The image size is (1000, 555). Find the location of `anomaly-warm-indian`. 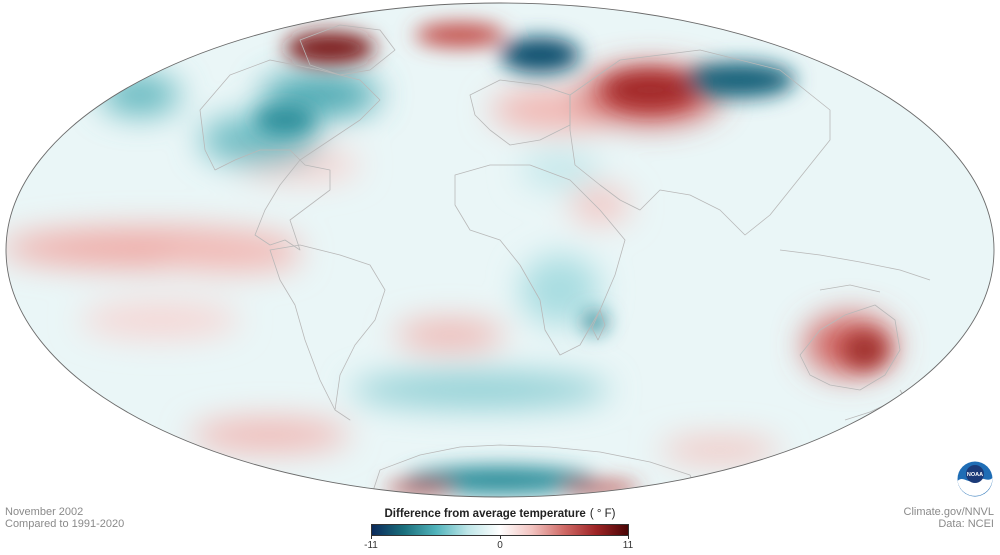

anomaly-warm-indian is located at coordinates (720, 450).